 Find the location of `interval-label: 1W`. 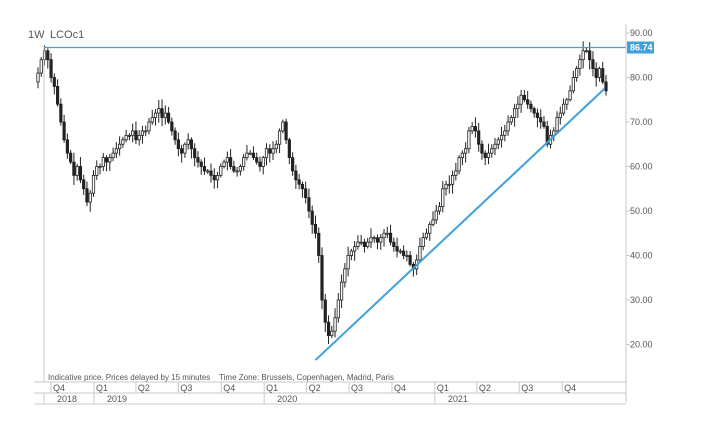

interval-label: 1W is located at coordinates (36, 35).